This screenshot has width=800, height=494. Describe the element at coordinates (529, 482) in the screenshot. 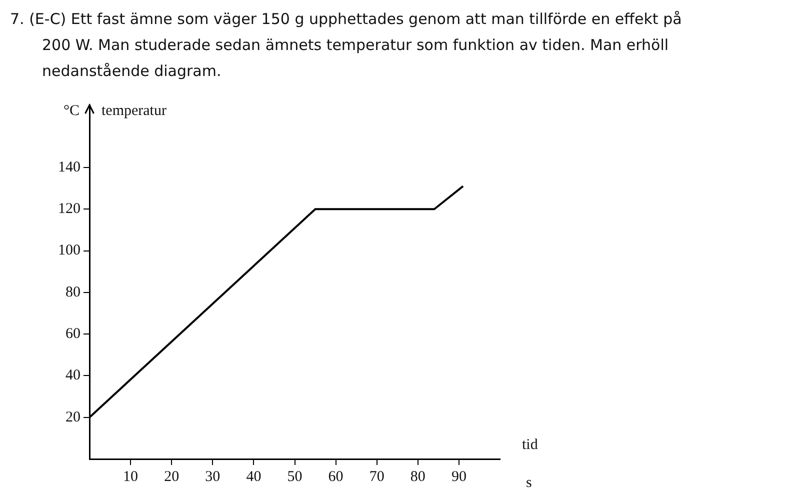

I see `text: s` at that location.